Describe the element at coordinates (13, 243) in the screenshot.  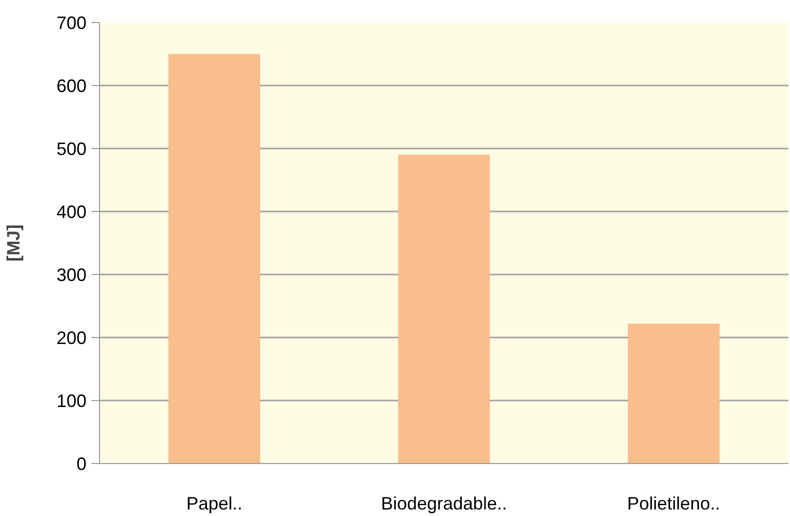
I see `y-axis-title: [MJ]` at that location.